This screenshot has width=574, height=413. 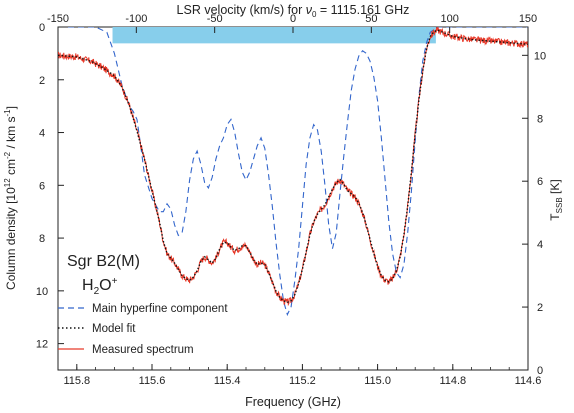 I want to click on top-axis-tick-label: -50, so click(x=215, y=19).